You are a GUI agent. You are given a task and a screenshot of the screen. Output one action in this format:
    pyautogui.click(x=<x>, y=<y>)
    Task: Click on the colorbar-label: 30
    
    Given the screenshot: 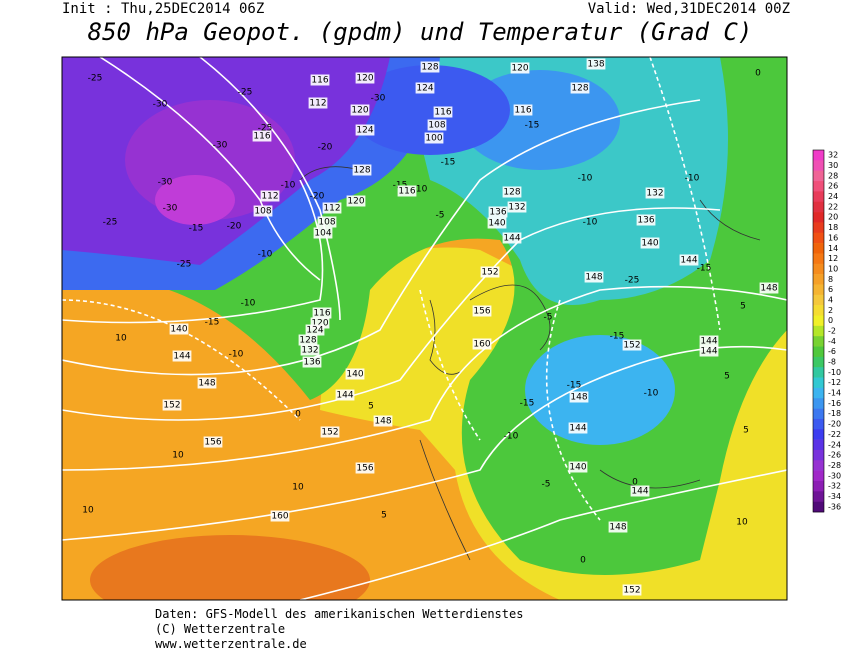 What is the action you would take?
    pyautogui.click(x=833, y=165)
    